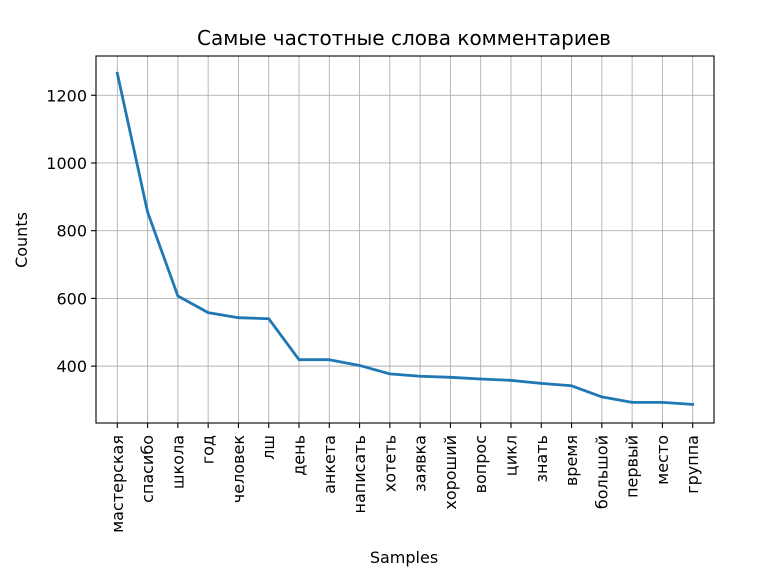 The width and height of the screenshot is (782, 578). I want to click on x-tick-label: анкета, so click(329, 464).